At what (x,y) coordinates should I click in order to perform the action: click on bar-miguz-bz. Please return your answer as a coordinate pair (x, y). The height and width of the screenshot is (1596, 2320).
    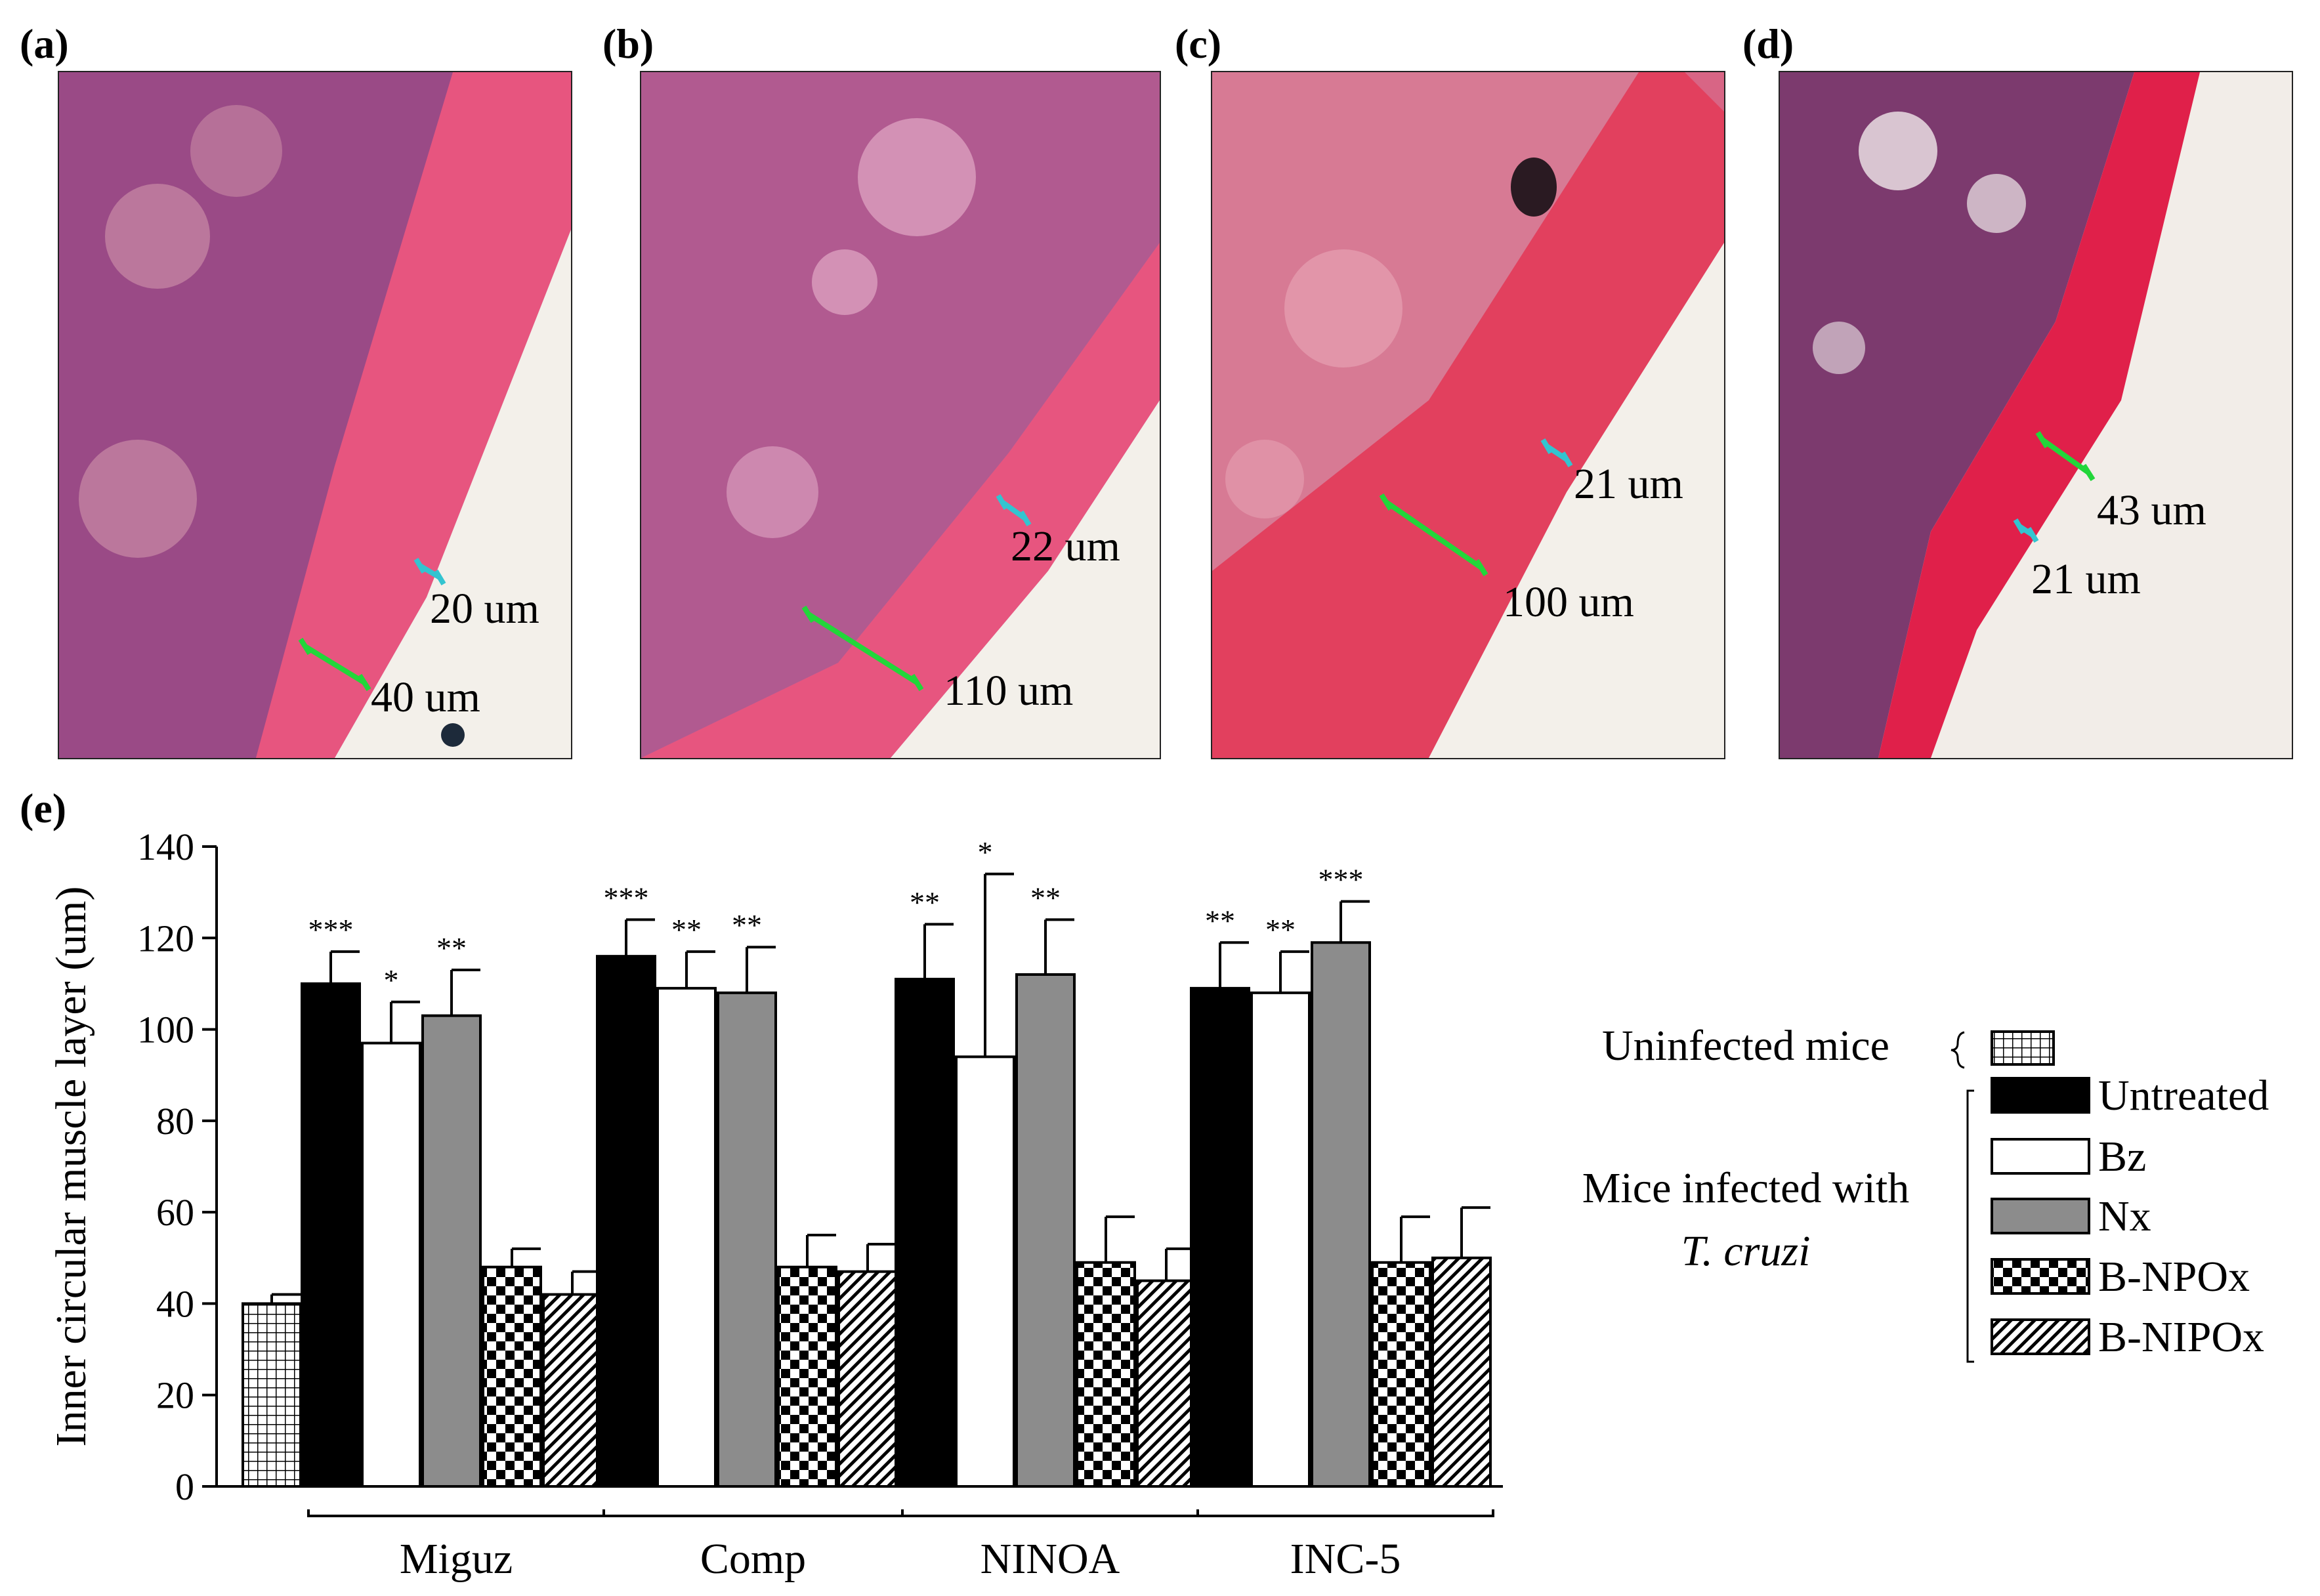
    Looking at the image, I should click on (391, 1264).